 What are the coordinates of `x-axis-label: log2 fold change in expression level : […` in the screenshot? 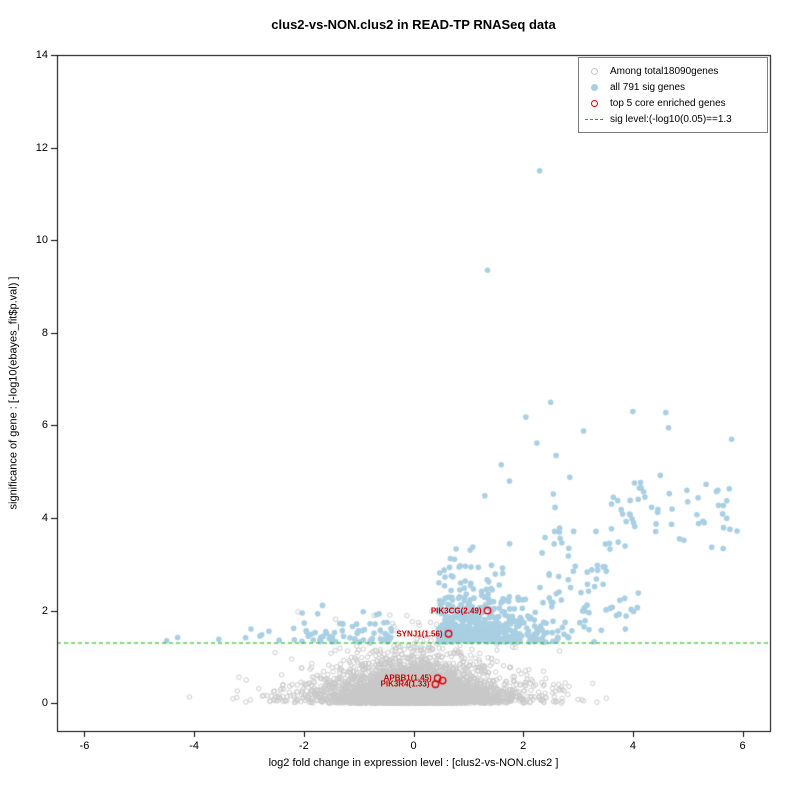 It's located at (413, 763).